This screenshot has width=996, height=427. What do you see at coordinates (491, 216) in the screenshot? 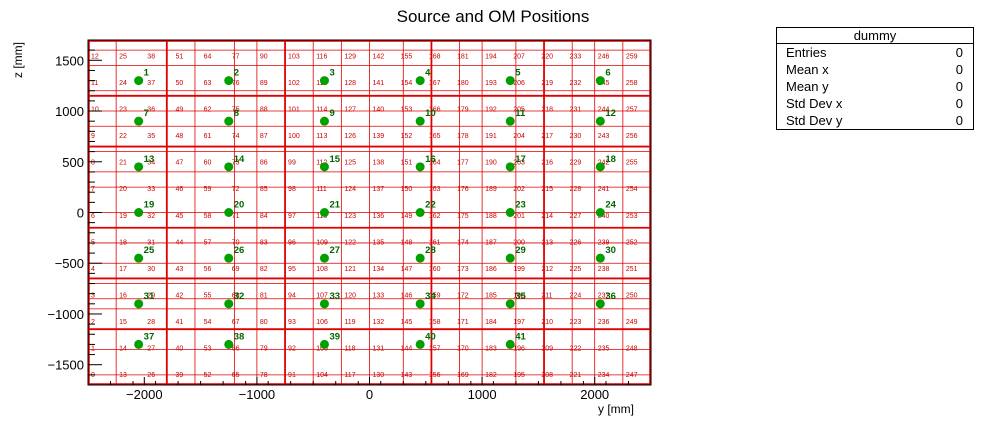
I see `om-cell-label: 188` at bounding box center [491, 216].